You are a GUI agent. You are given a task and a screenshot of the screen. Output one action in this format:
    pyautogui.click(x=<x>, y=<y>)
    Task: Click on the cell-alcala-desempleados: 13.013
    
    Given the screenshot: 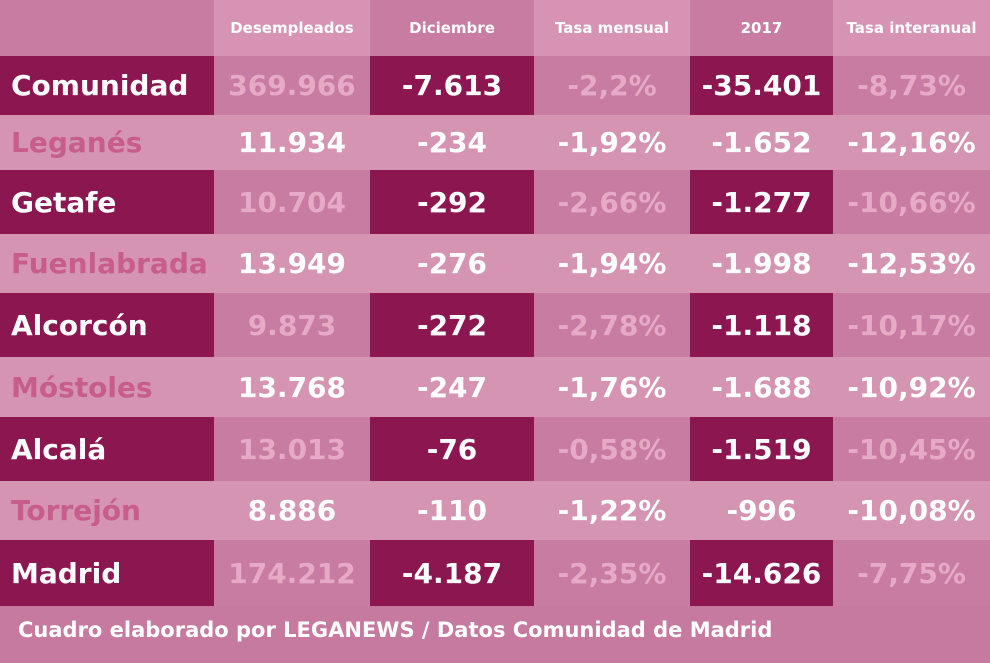 What is the action you would take?
    pyautogui.click(x=292, y=449)
    